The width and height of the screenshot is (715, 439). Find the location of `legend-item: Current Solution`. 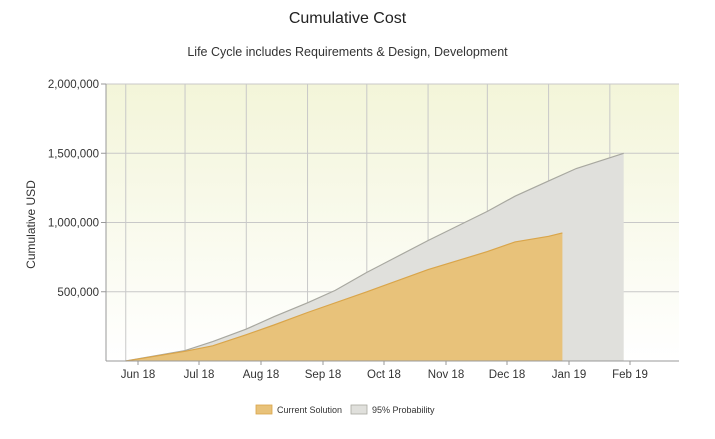

legend-item: Current Solution is located at coordinates (298, 409).